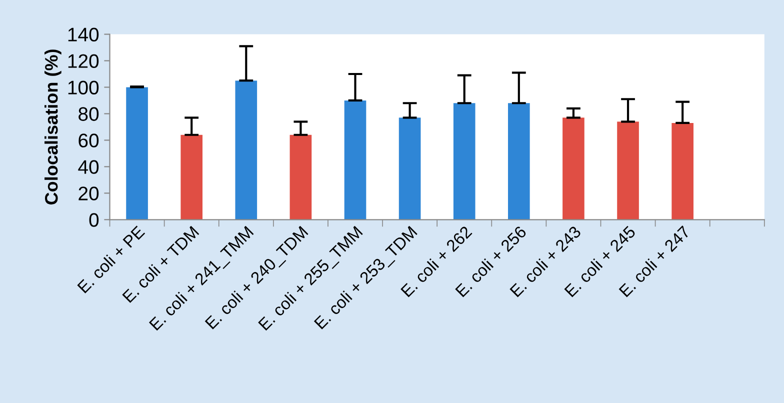 Image resolution: width=784 pixels, height=403 pixels. What do you see at coordinates (53, 127) in the screenshot?
I see `y-axis-title: Colocalisation (%)` at bounding box center [53, 127].